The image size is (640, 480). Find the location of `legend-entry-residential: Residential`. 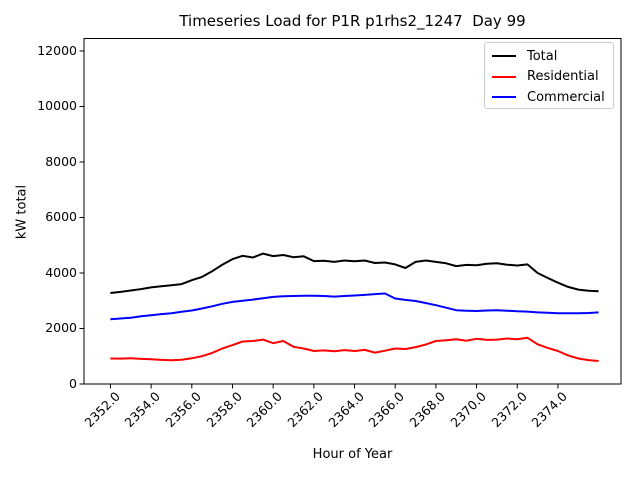

legend-entry-residential: Residential is located at coordinates (552, 77).